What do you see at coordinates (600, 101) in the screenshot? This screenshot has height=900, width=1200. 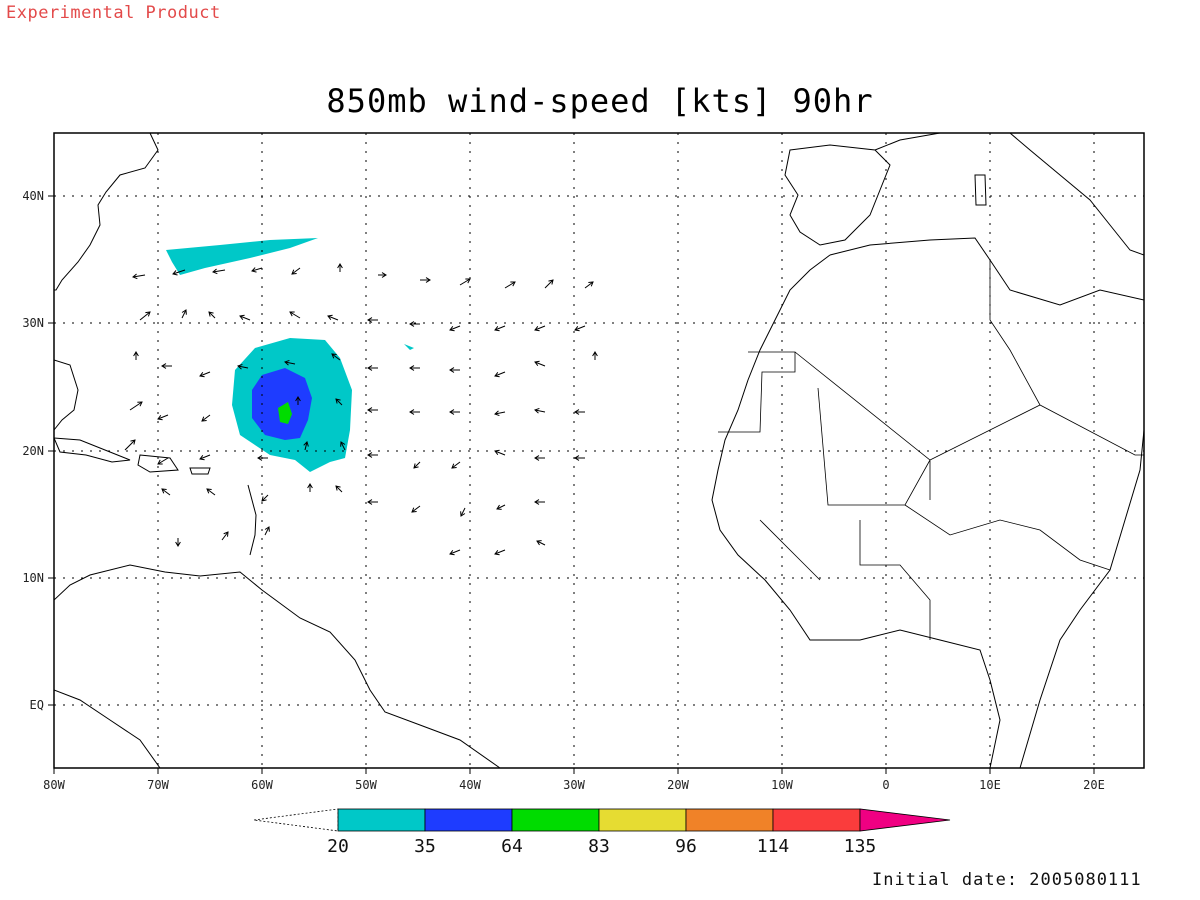 I see `map-title: 850mb wind-speed [kts] 90hr` at bounding box center [600, 101].